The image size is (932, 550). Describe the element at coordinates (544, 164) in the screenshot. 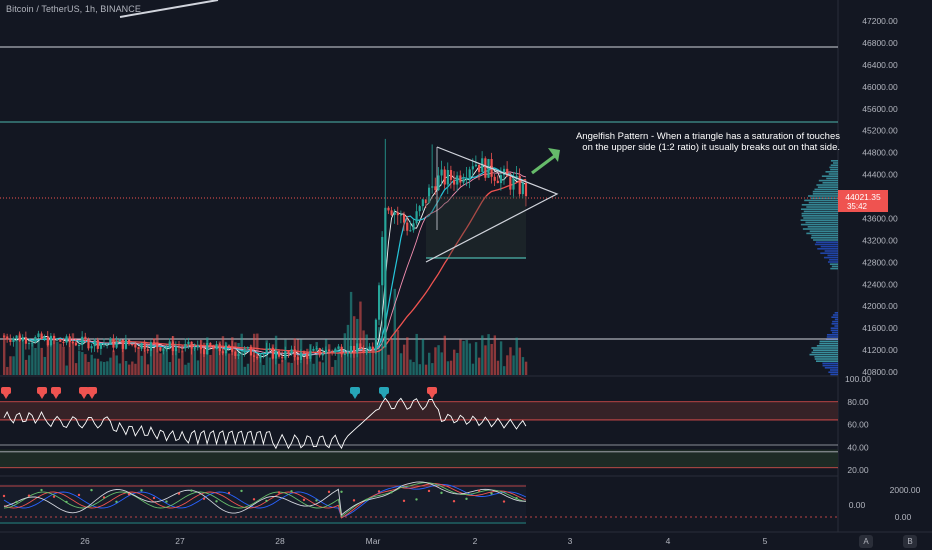

I see `breakout-arrow-shaft` at that location.